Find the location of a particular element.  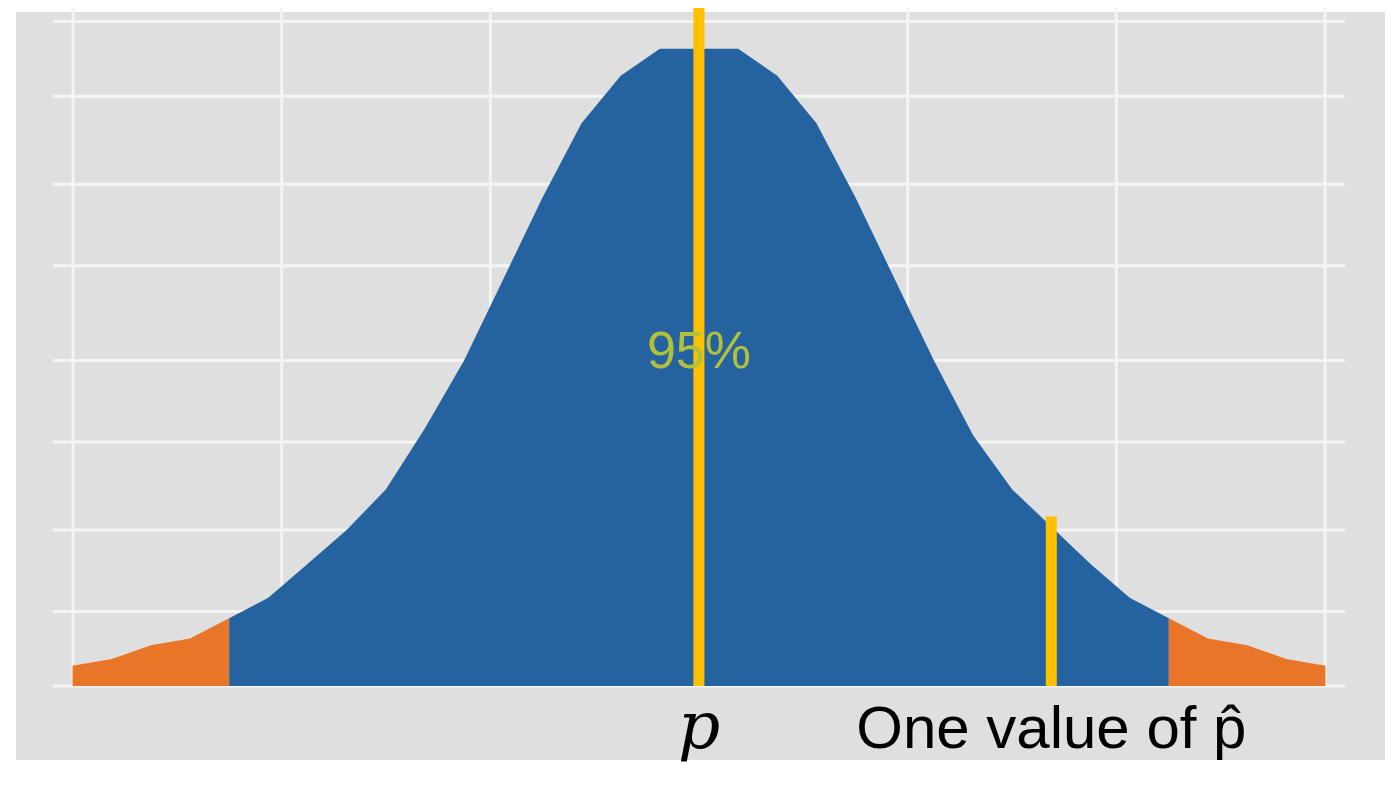

x-tick-label: One value of p̂ is located at coordinates (1051, 727).